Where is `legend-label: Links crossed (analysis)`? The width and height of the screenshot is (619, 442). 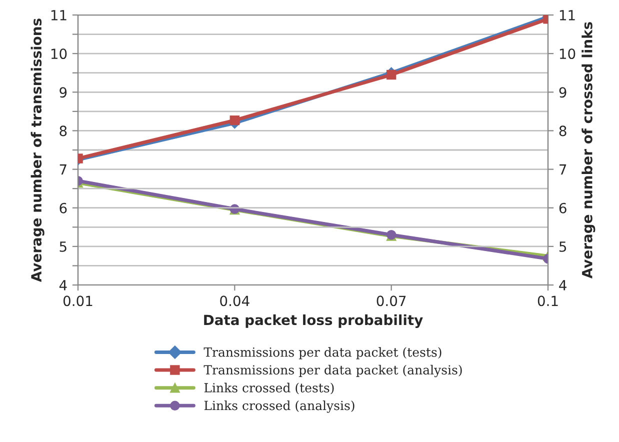 legend-label: Links crossed (analysis) is located at coordinates (279, 406).